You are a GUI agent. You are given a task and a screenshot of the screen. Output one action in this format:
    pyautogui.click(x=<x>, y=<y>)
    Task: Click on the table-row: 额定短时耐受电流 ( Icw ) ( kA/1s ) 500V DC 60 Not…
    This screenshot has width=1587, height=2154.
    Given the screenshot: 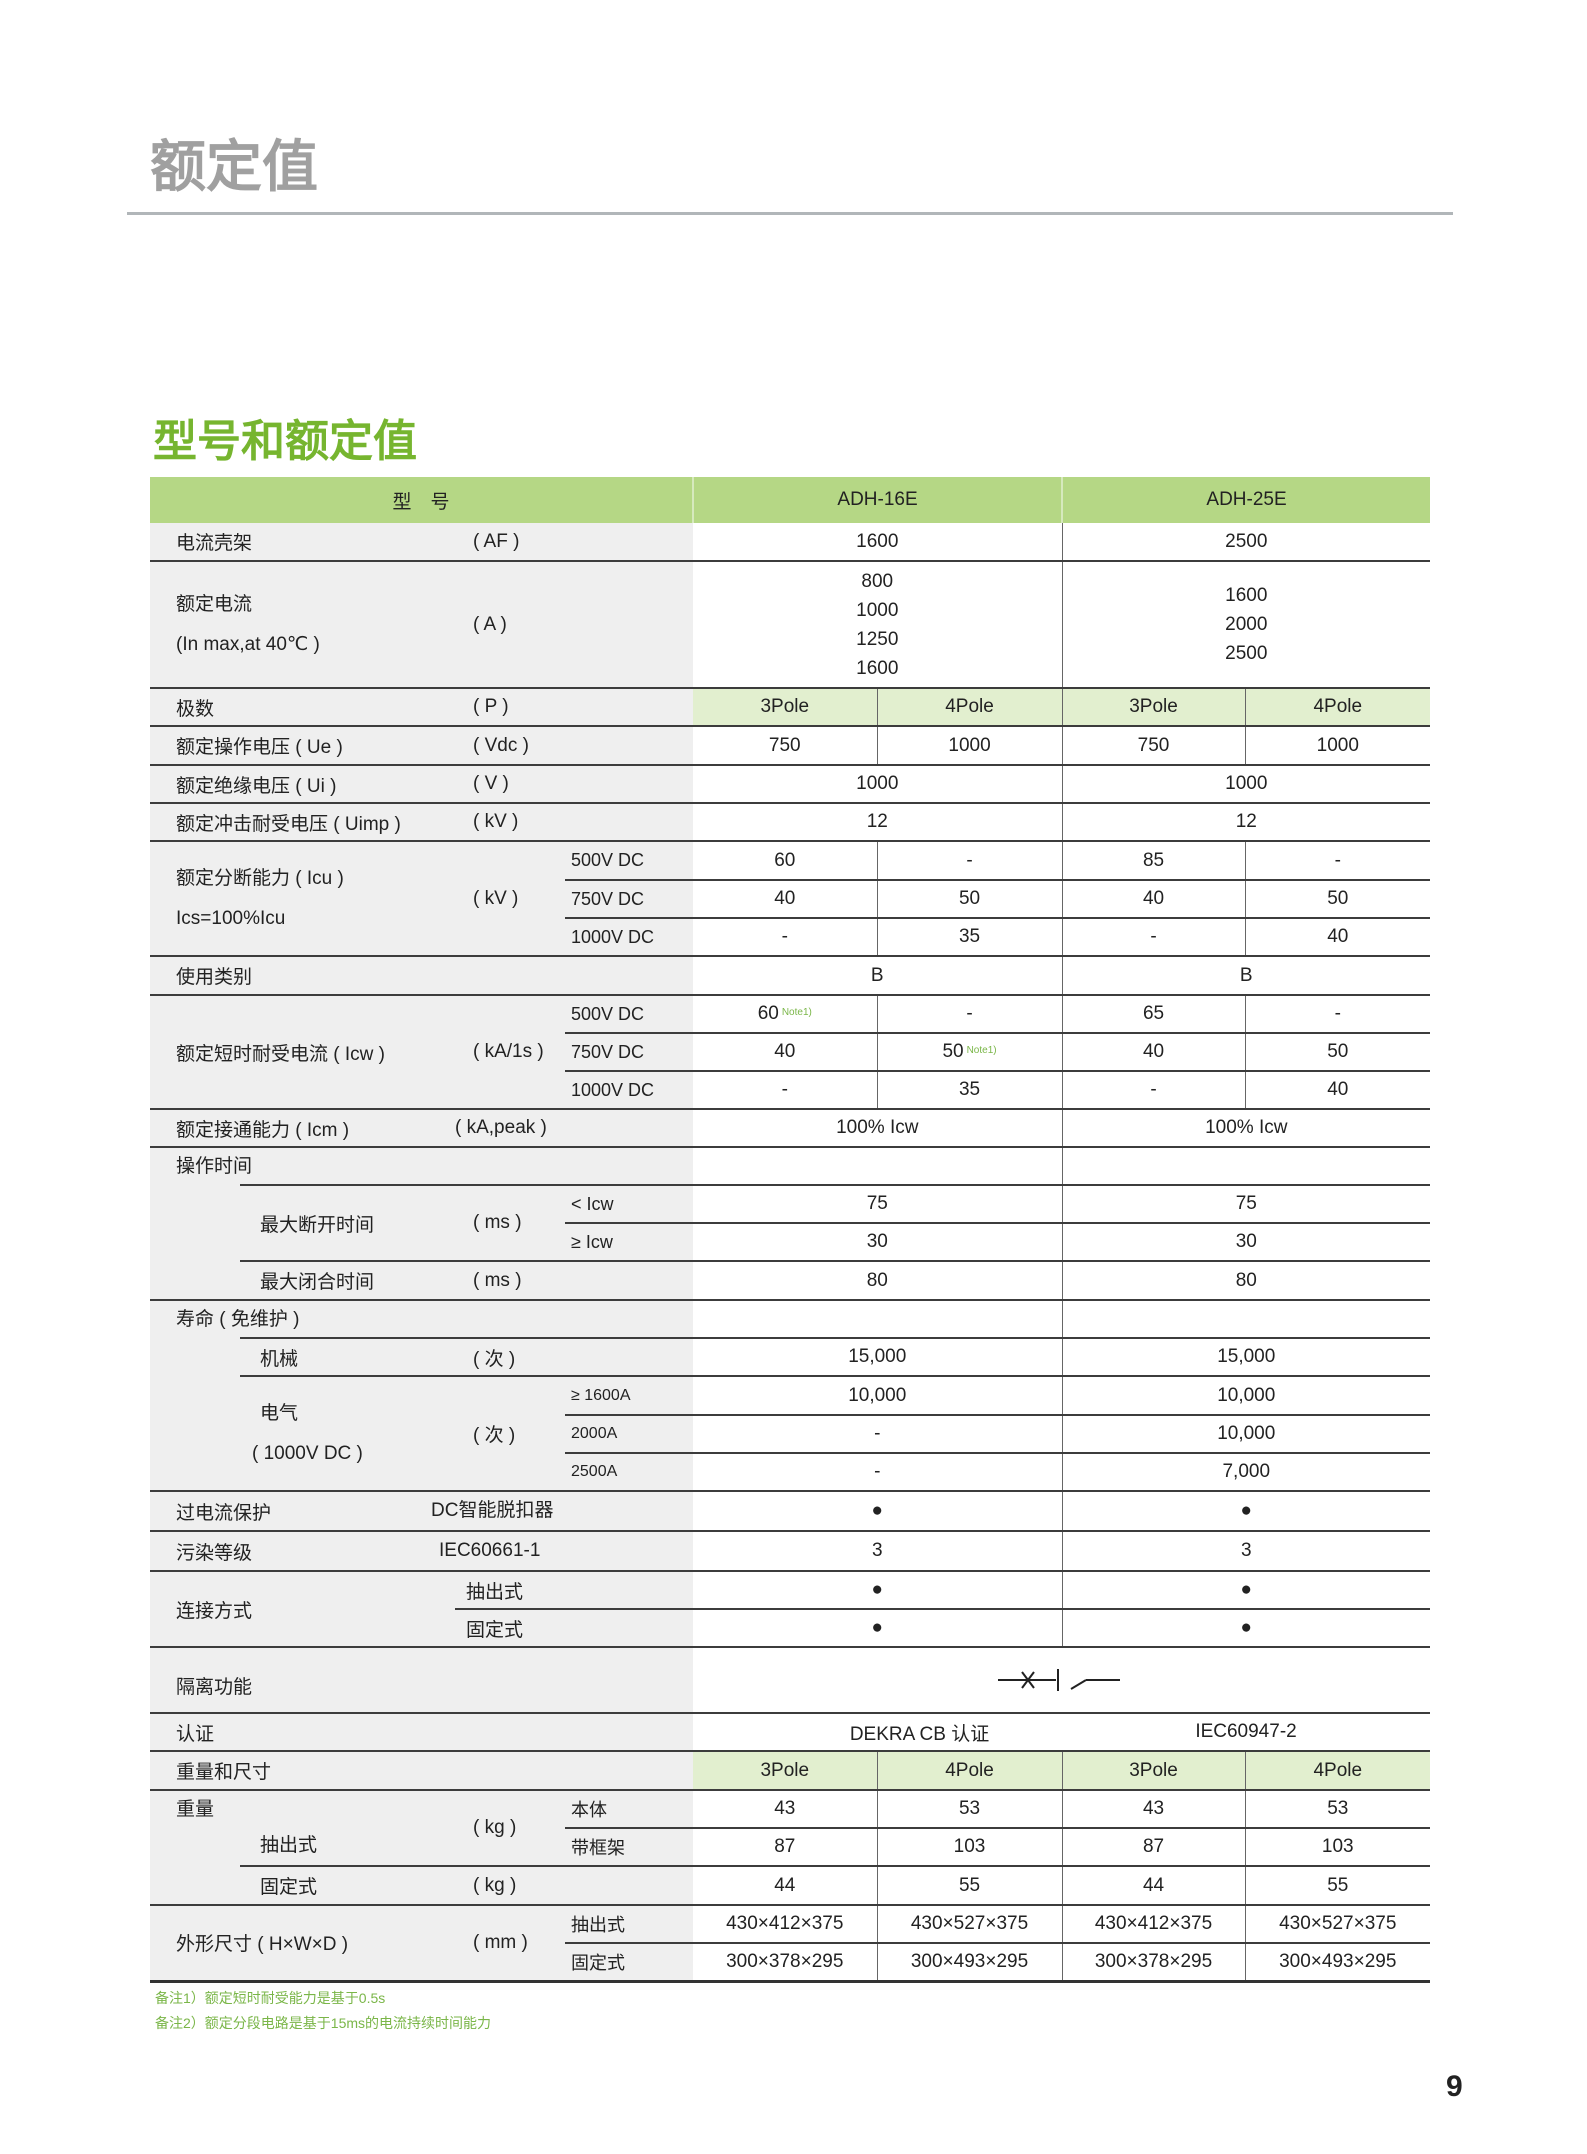 What is the action you would take?
    pyautogui.click(x=790, y=1052)
    